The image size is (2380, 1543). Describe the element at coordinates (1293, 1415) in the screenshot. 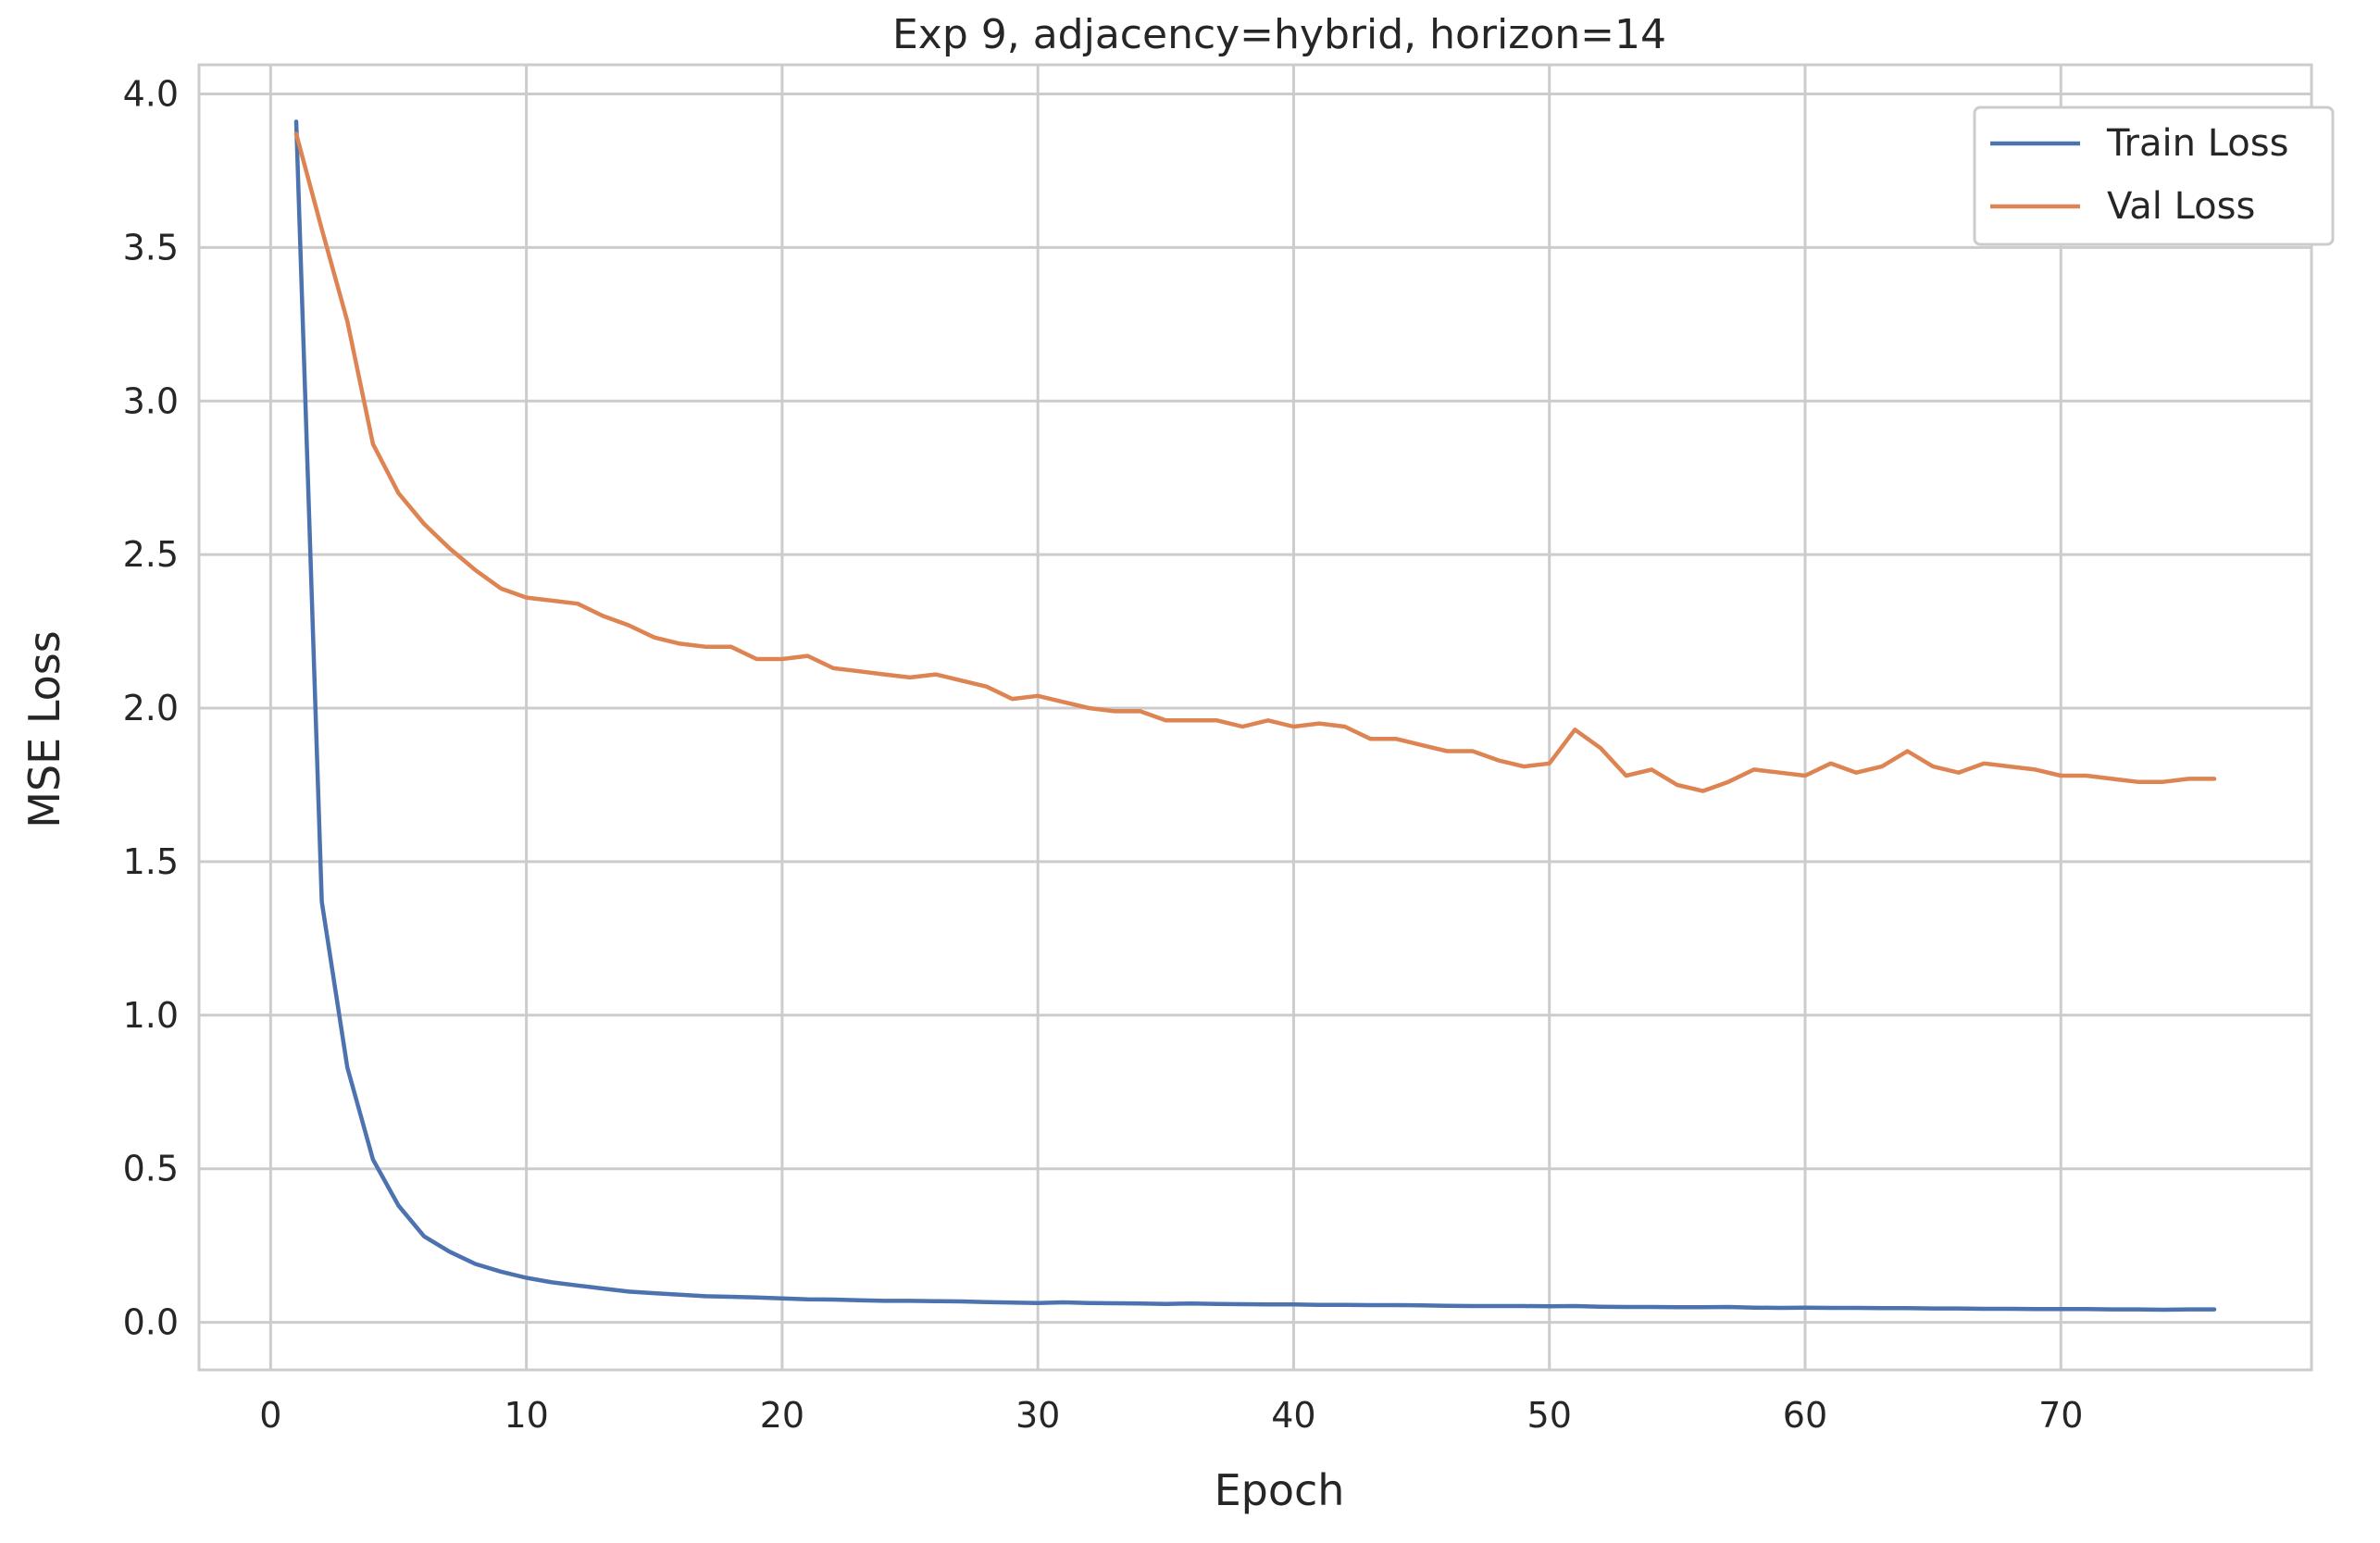

I see `x-tick-label-40: 40` at that location.